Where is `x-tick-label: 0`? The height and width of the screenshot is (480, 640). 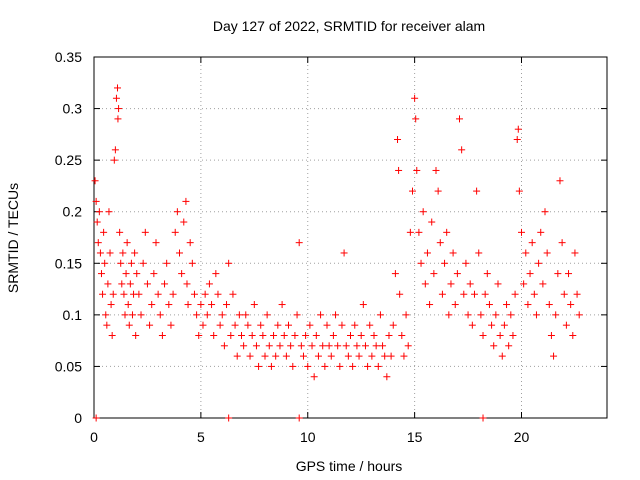
x-tick-label: 0 is located at coordinates (94, 437).